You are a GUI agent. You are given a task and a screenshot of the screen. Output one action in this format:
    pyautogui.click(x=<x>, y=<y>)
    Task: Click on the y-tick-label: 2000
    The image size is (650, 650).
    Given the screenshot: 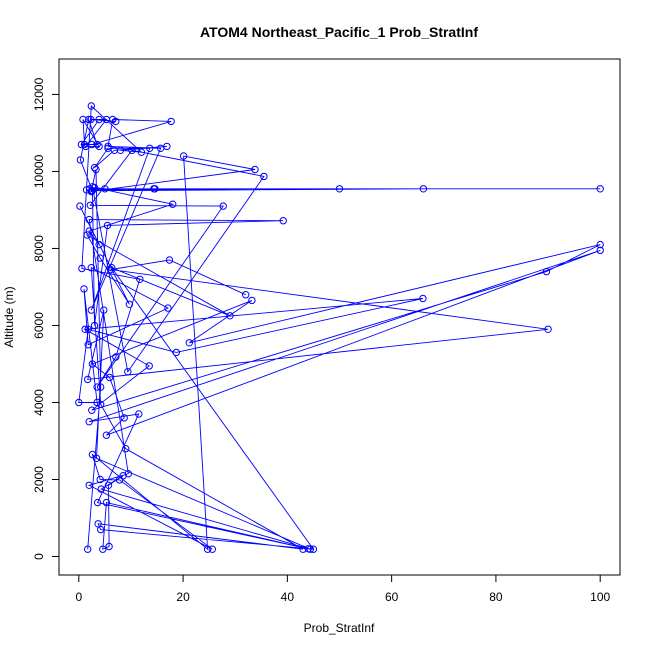 What is the action you would take?
    pyautogui.click(x=39, y=479)
    